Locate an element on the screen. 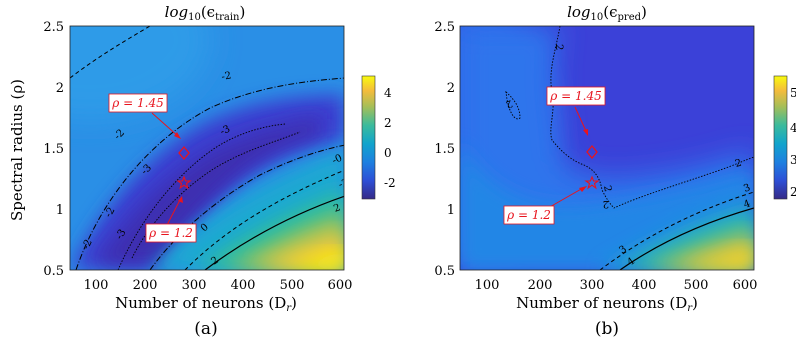 The height and width of the screenshot is (347, 796). label-rho-145-b: ρ = 1.45 is located at coordinates (575, 96).